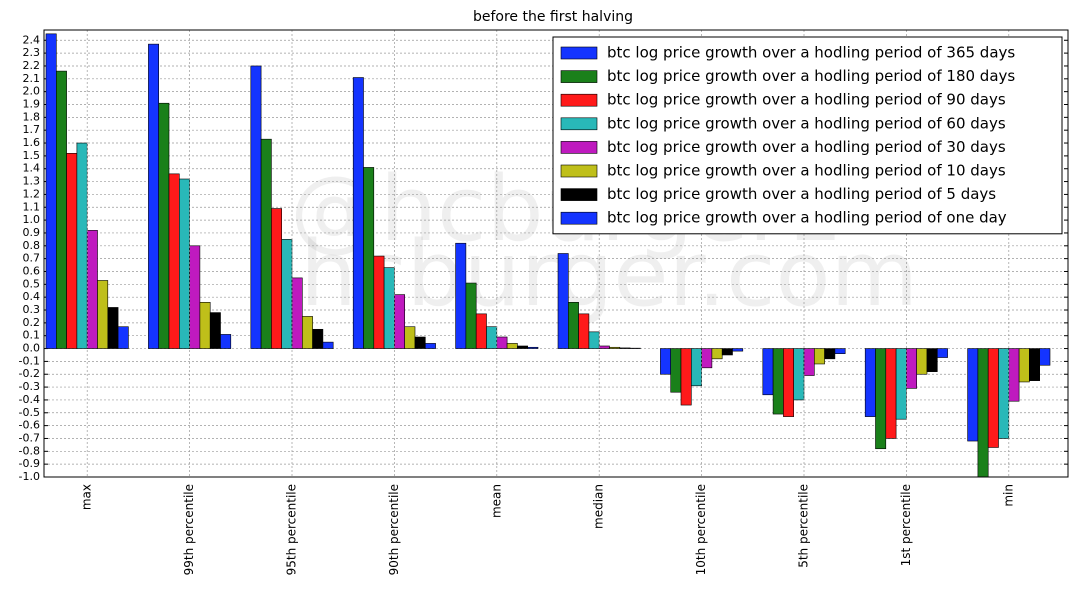 Image resolution: width=1080 pixels, height=599 pixels. What do you see at coordinates (32, 116) in the screenshot?
I see `y-tick-label: 1.8` at bounding box center [32, 116].